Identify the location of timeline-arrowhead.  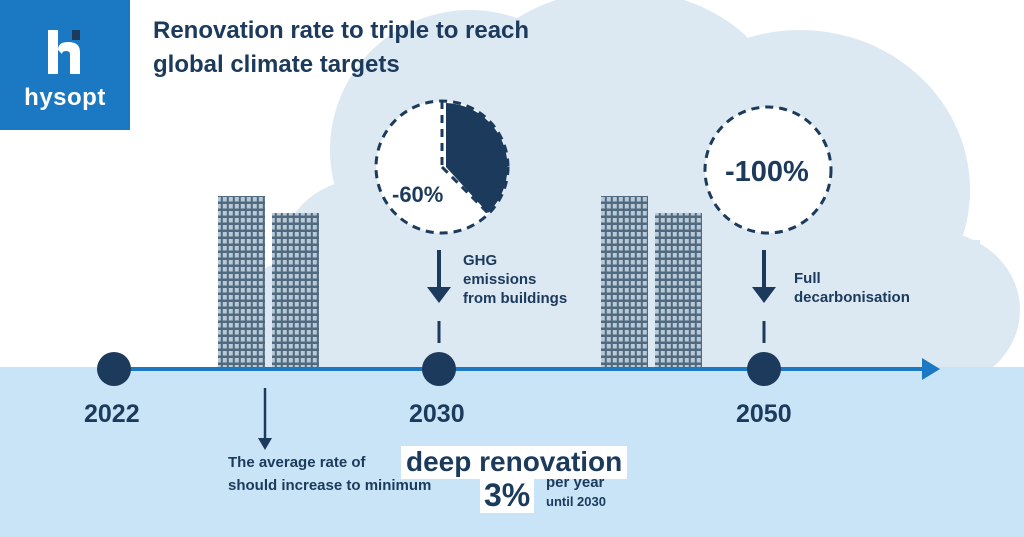
(931, 369).